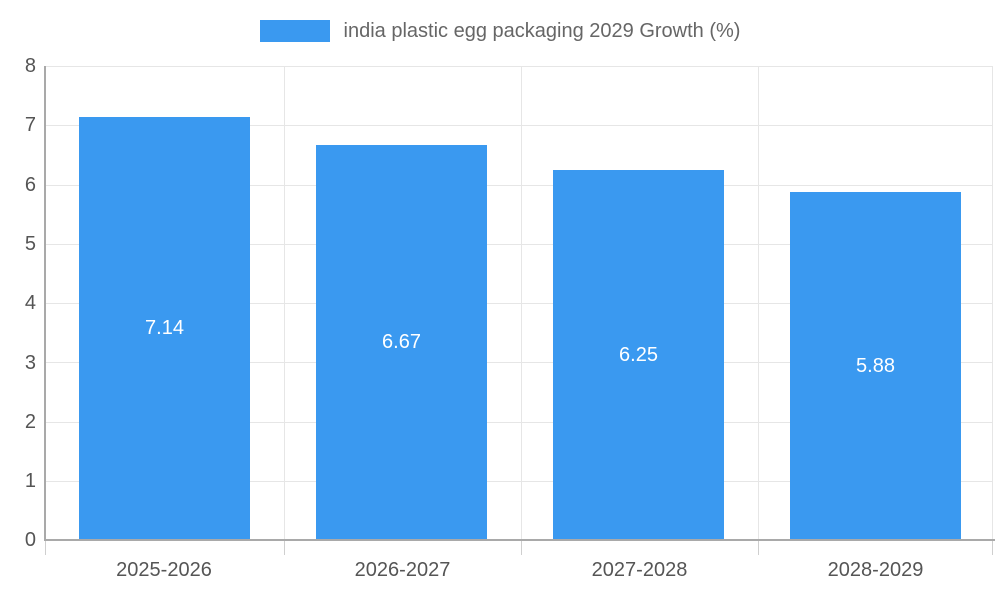 Image resolution: width=1000 pixels, height=600 pixels. What do you see at coordinates (30, 125) in the screenshot?
I see `y-tick-label-7: 7` at bounding box center [30, 125].